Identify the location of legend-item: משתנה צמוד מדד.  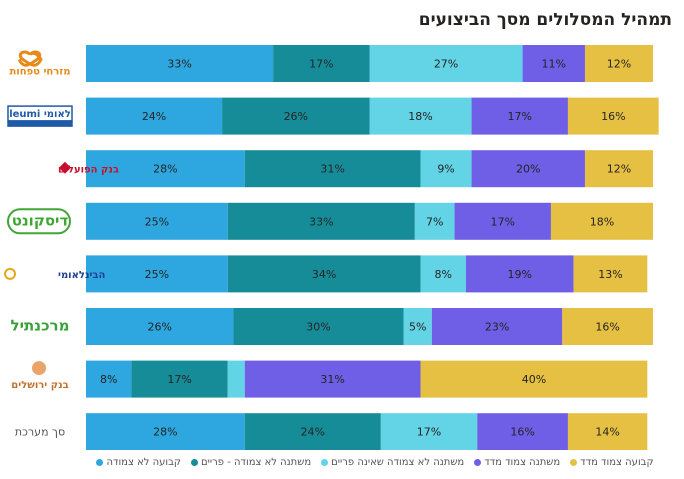
(517, 462).